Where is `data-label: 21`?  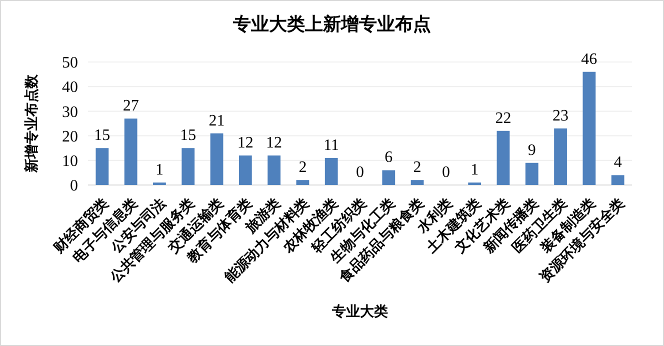 data-label: 21 is located at coordinates (216, 121).